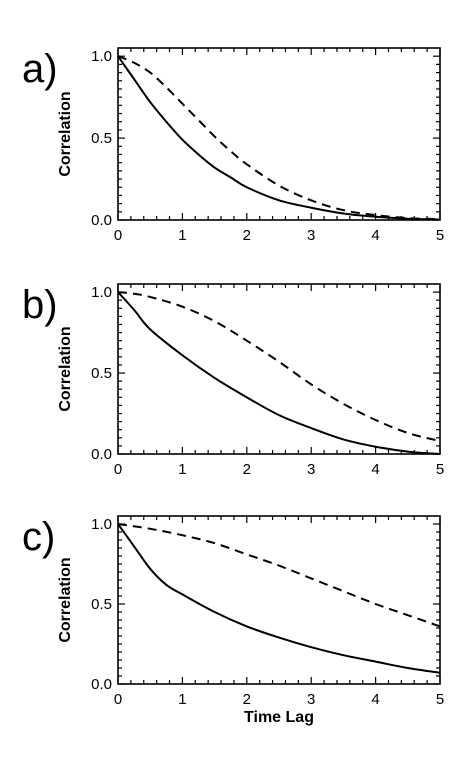 This screenshot has height=767, width=474. Describe the element at coordinates (40, 69) in the screenshot. I see `panel-label: a)` at that location.